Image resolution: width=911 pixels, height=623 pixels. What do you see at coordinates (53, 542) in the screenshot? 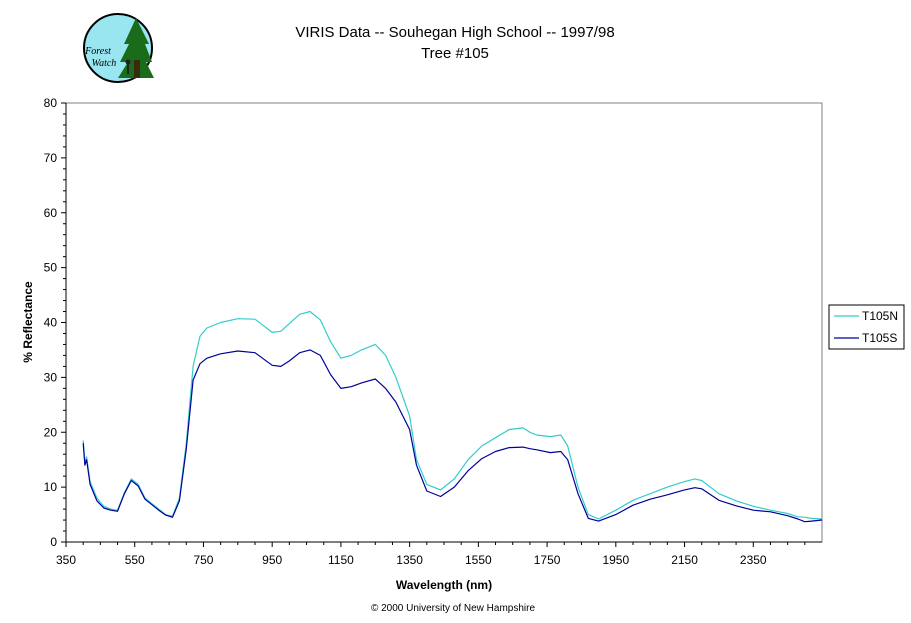
I see `y-tick-label: 0` at bounding box center [53, 542].